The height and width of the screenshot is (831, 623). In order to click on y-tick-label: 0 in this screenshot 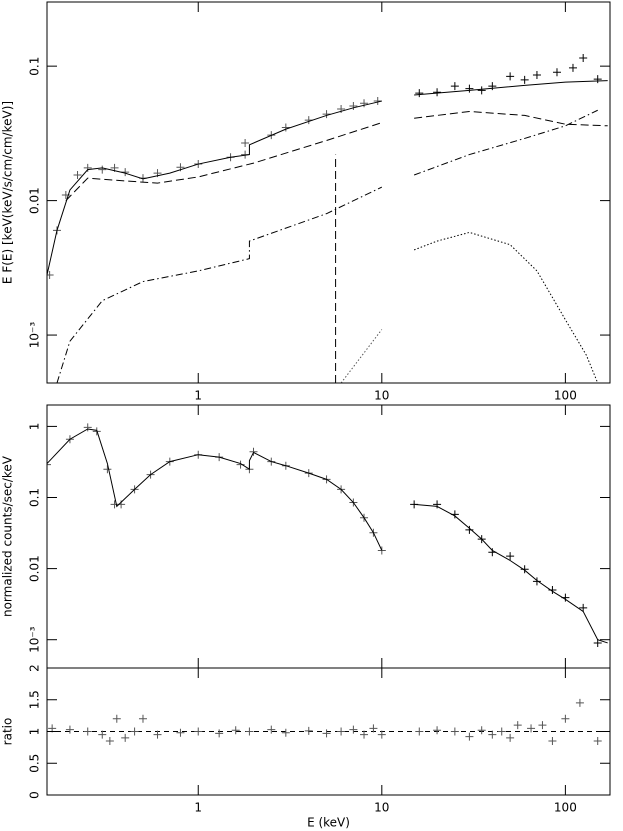, I will do `click(35, 795)`.